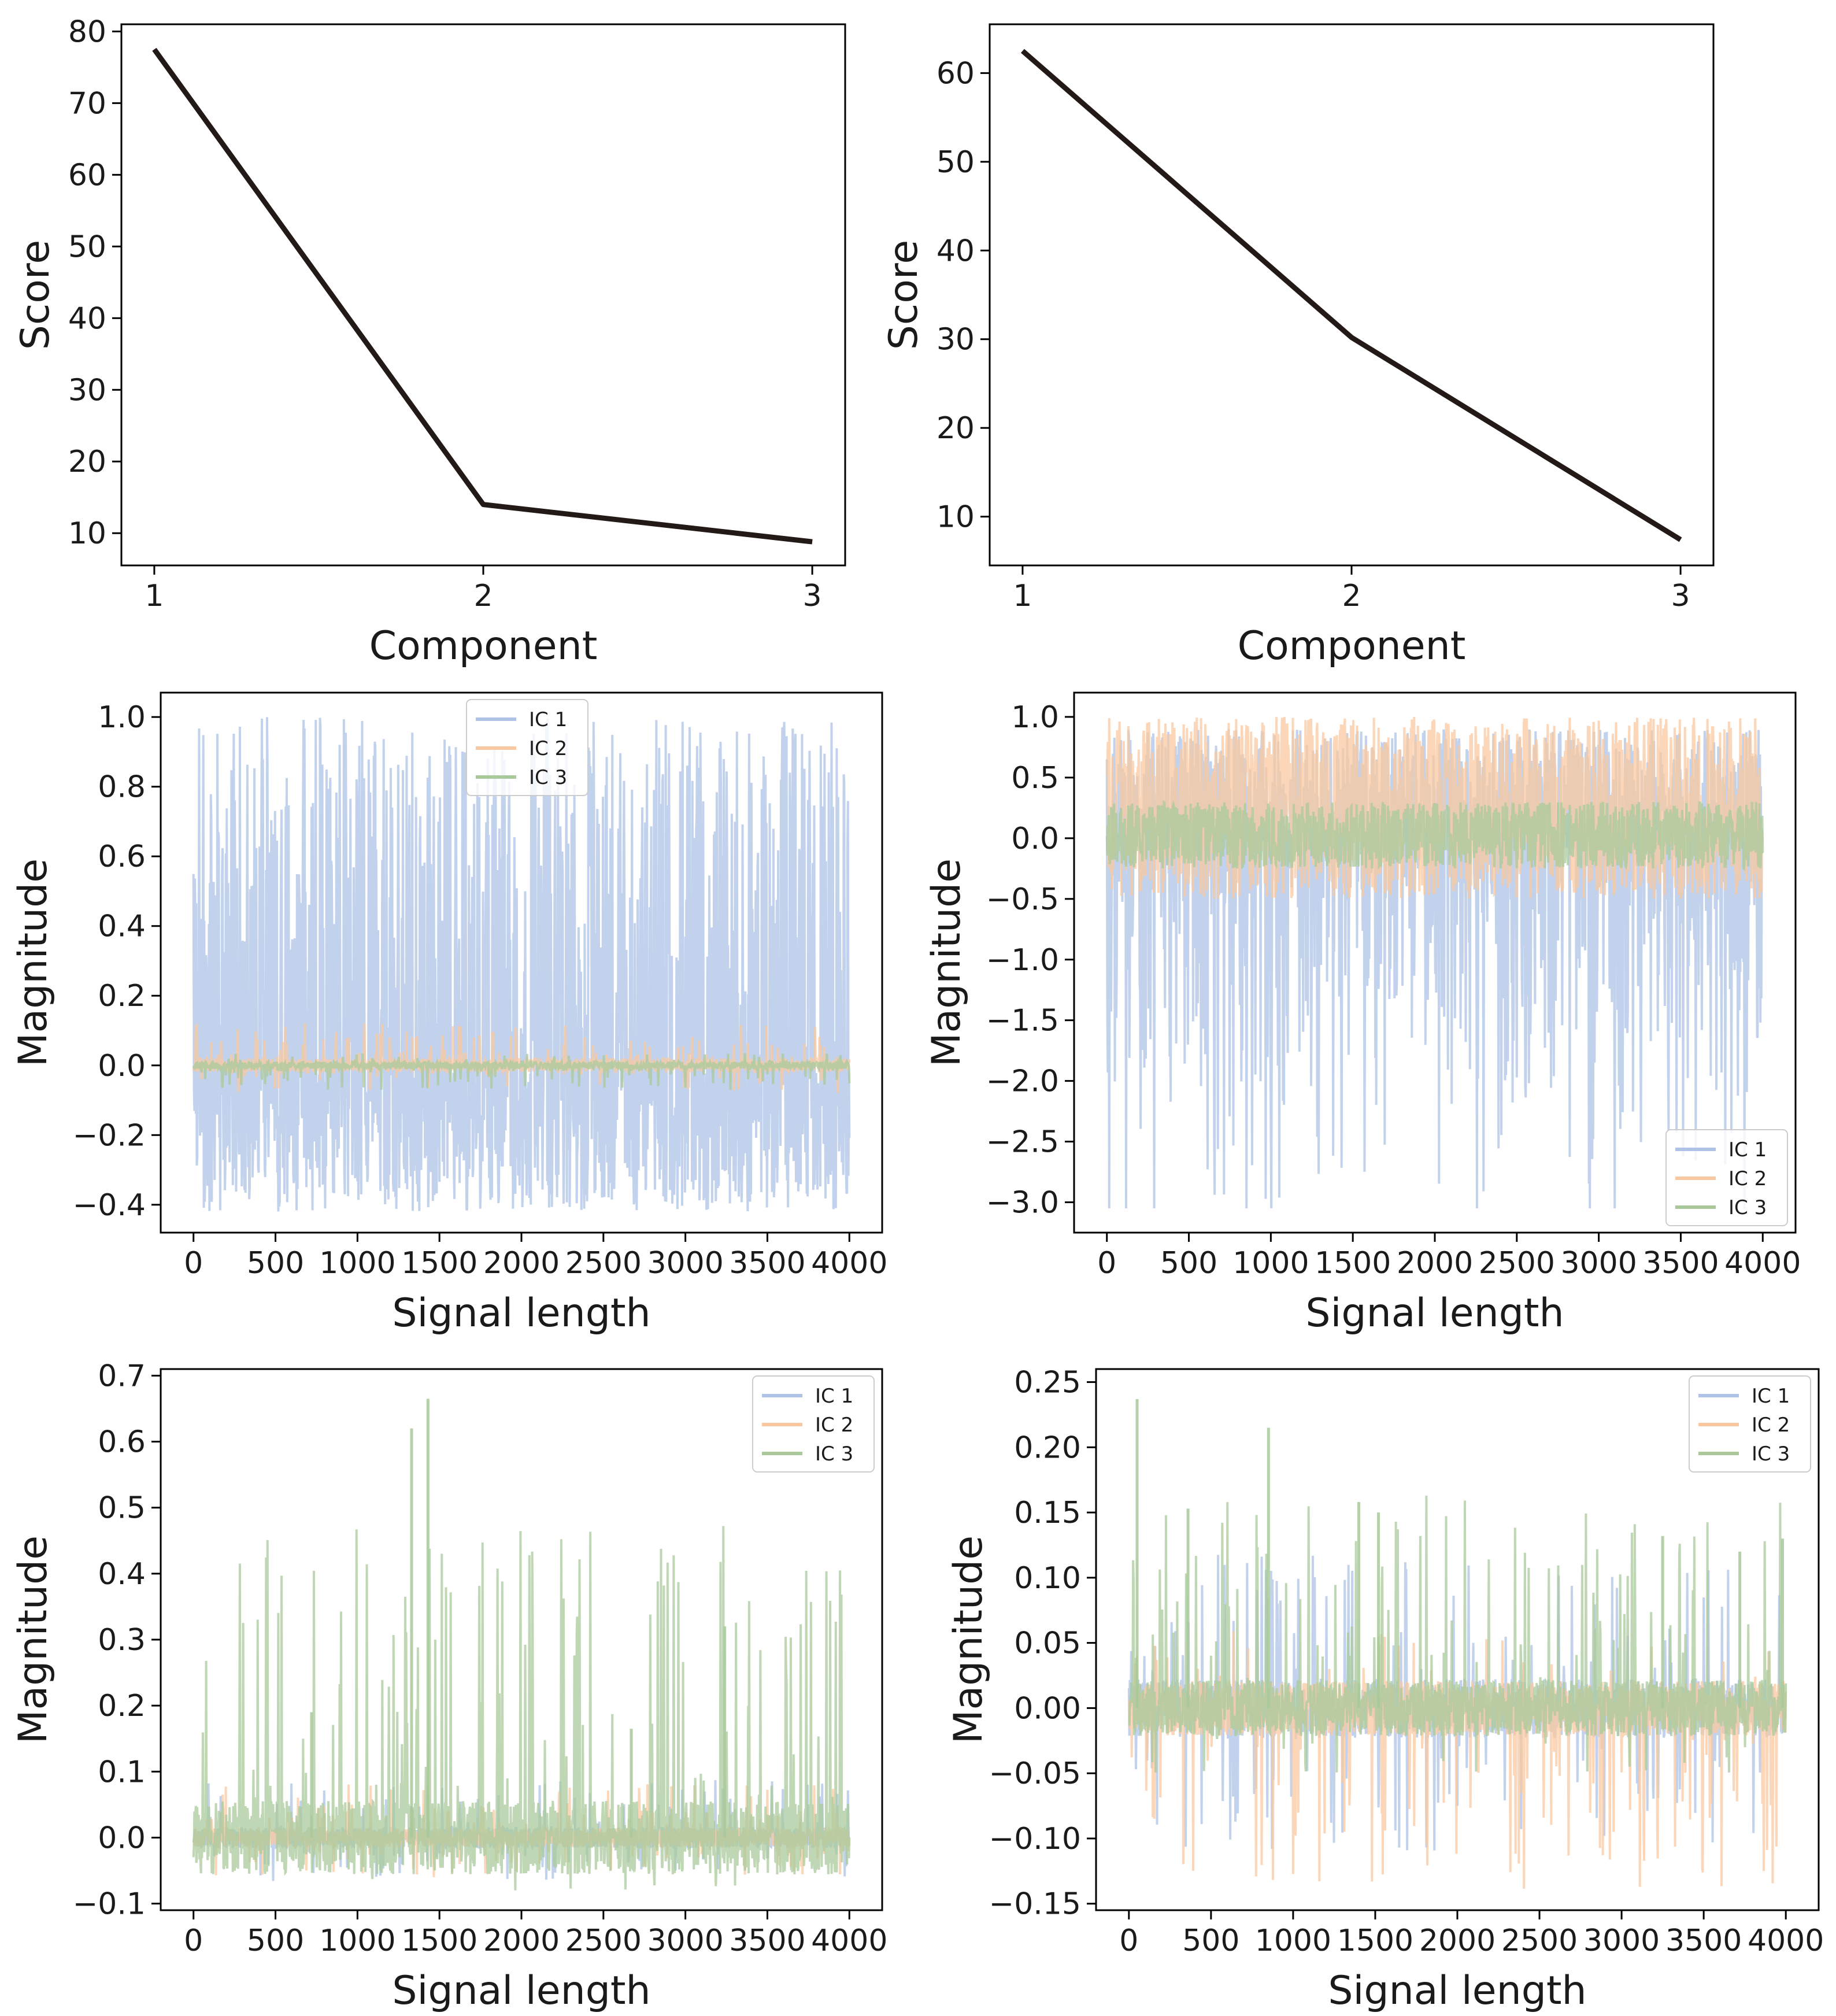 This screenshot has width=1836, height=2016. What do you see at coordinates (122, 1574) in the screenshot?
I see `y-tick-label: 0.4` at bounding box center [122, 1574].